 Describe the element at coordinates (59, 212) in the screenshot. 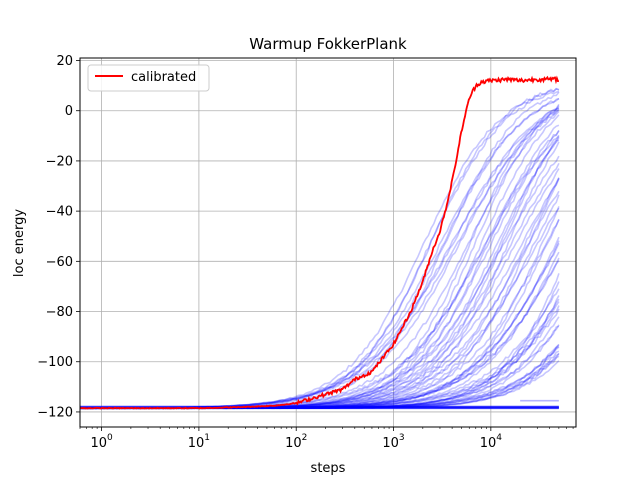

I see `y-tick-label: −40` at that location.